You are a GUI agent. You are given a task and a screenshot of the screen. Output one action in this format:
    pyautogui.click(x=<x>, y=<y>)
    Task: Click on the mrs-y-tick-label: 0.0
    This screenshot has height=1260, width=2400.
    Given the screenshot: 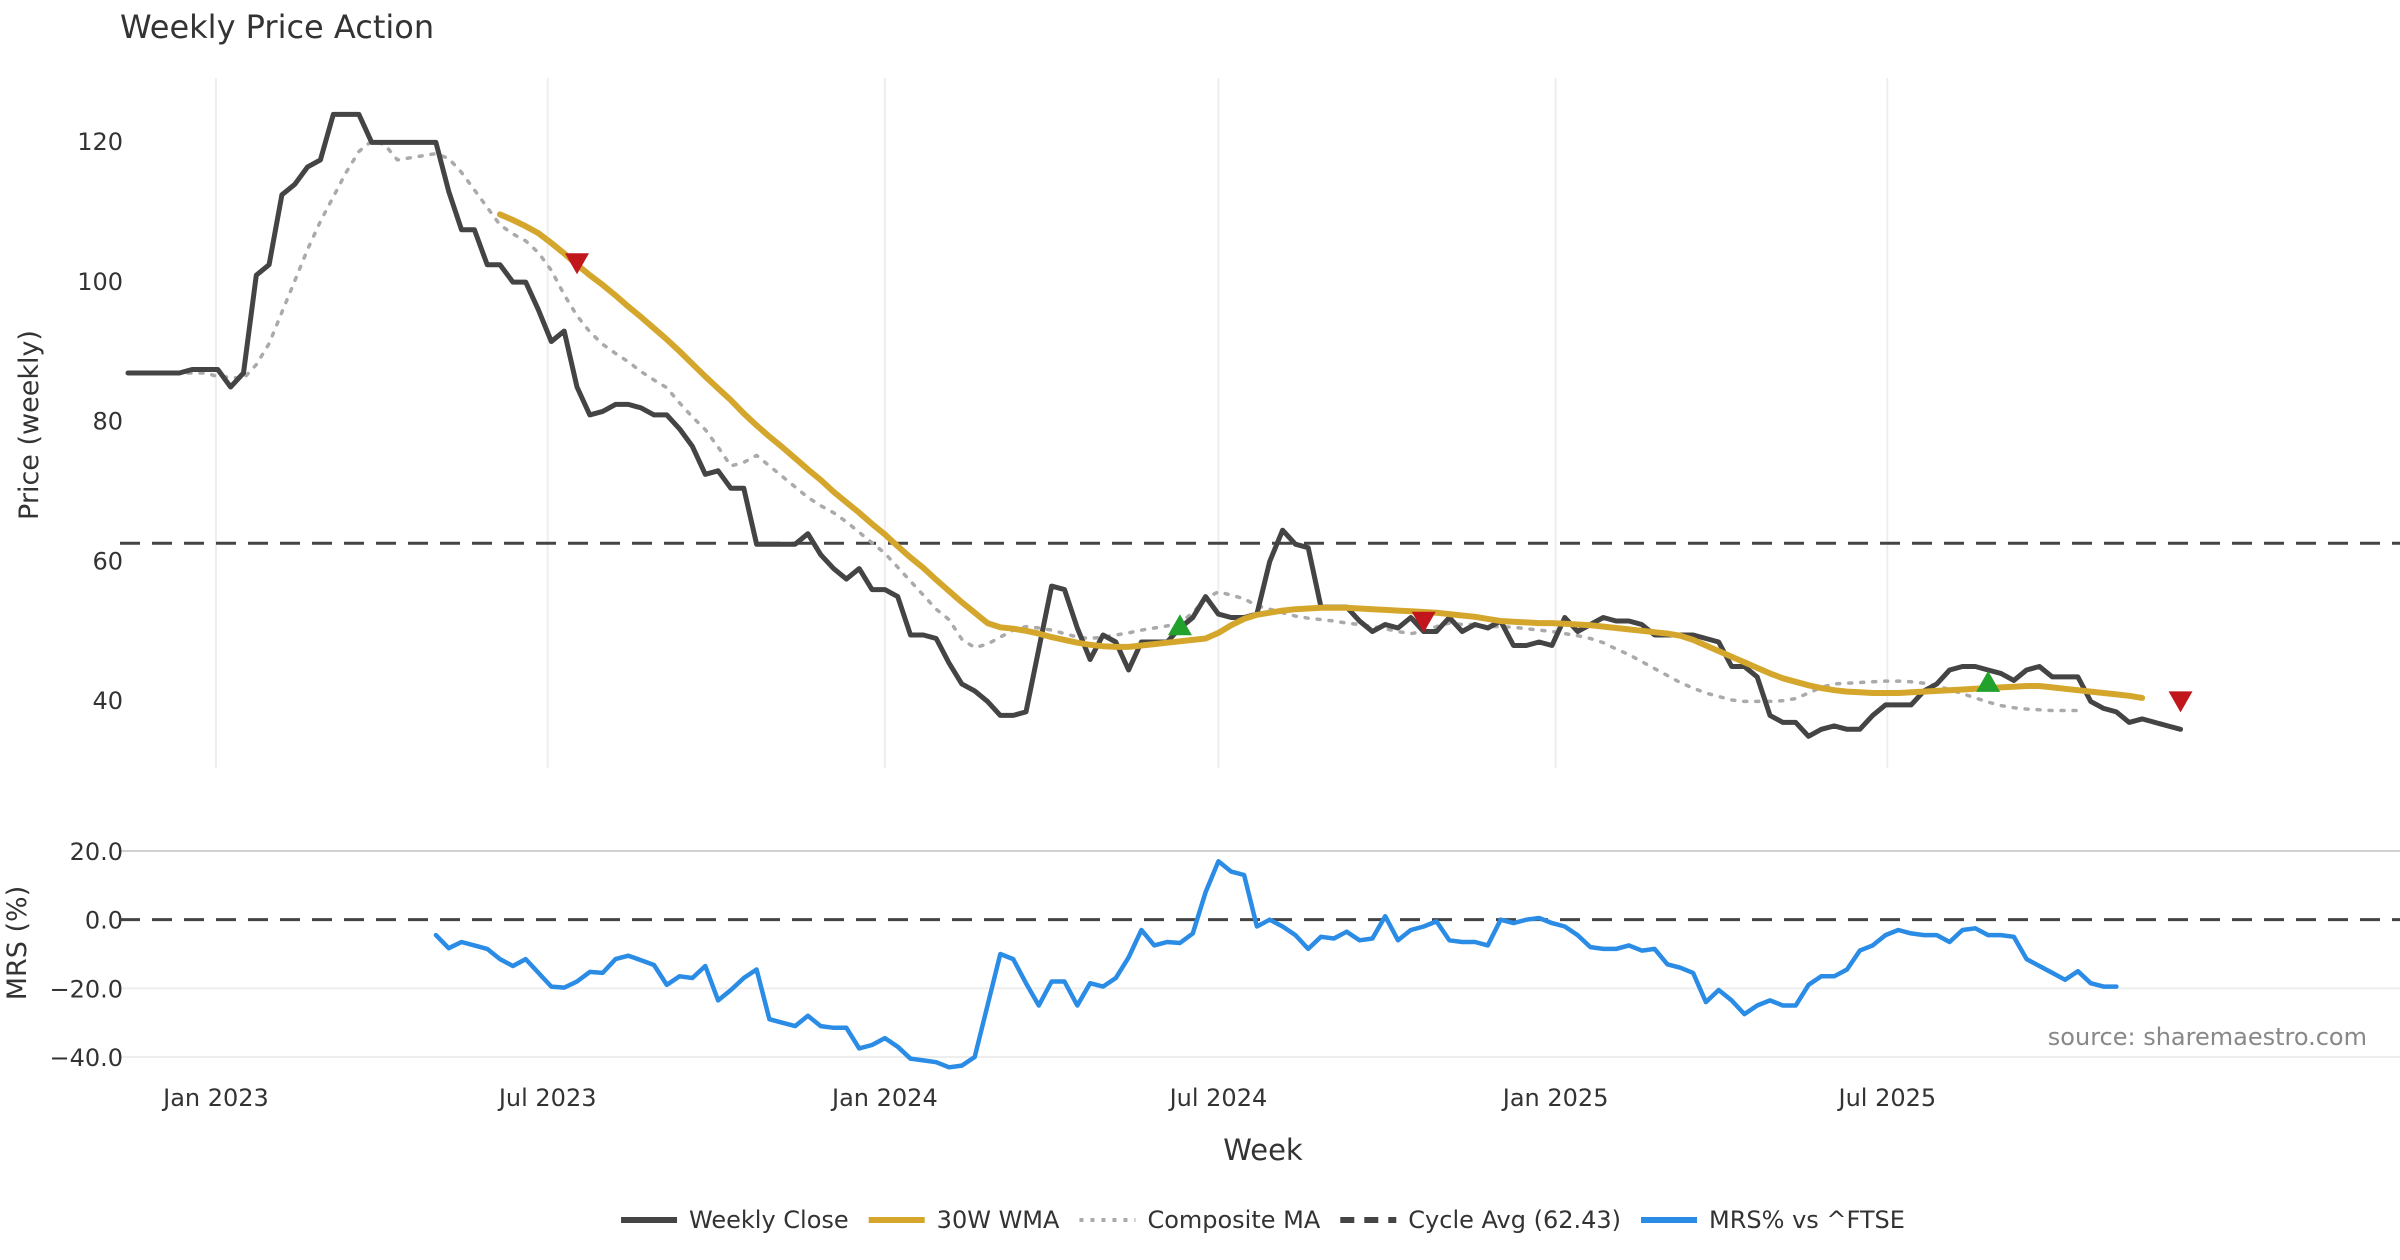 What is the action you would take?
    pyautogui.click(x=104, y=921)
    